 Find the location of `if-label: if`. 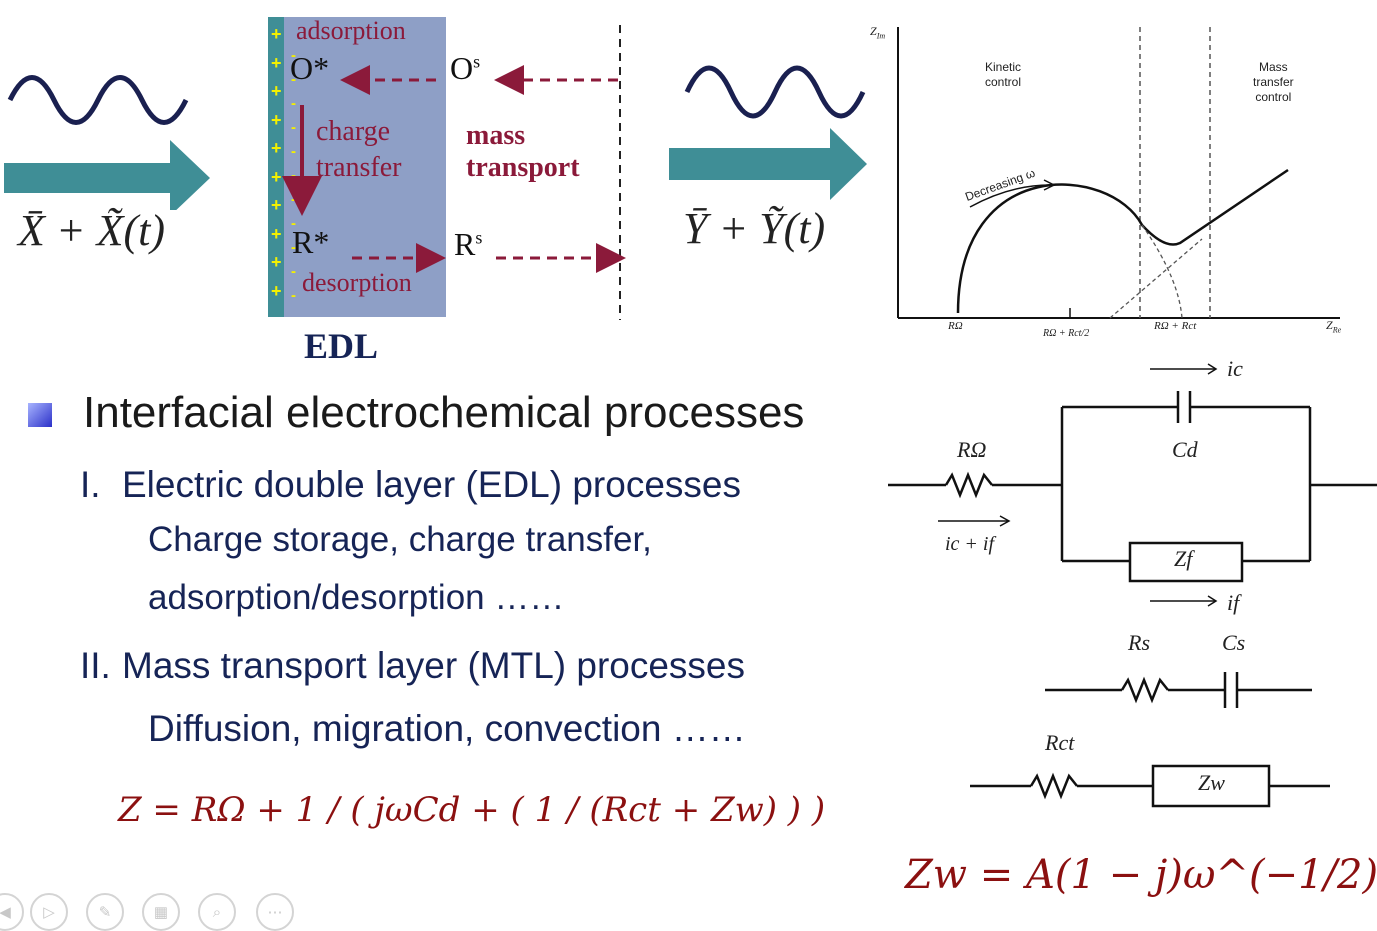

if-label: if is located at coordinates (1233, 602).